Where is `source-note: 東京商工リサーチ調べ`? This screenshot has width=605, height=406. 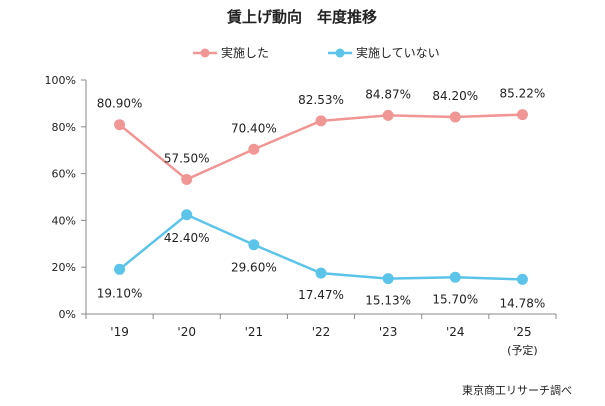 source-note: 東京商工リサーチ調べ is located at coordinates (517, 390).